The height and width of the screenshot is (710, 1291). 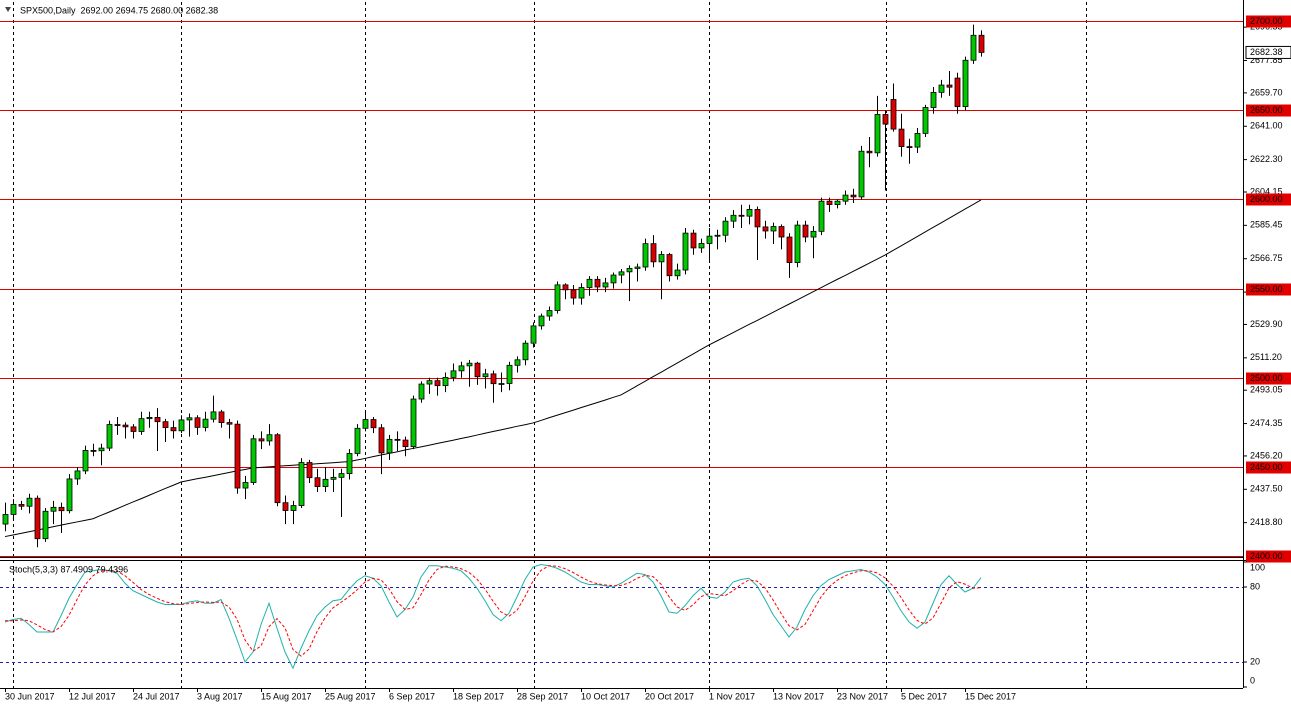 I want to click on y-tick-label: 80, so click(x=1255, y=586).